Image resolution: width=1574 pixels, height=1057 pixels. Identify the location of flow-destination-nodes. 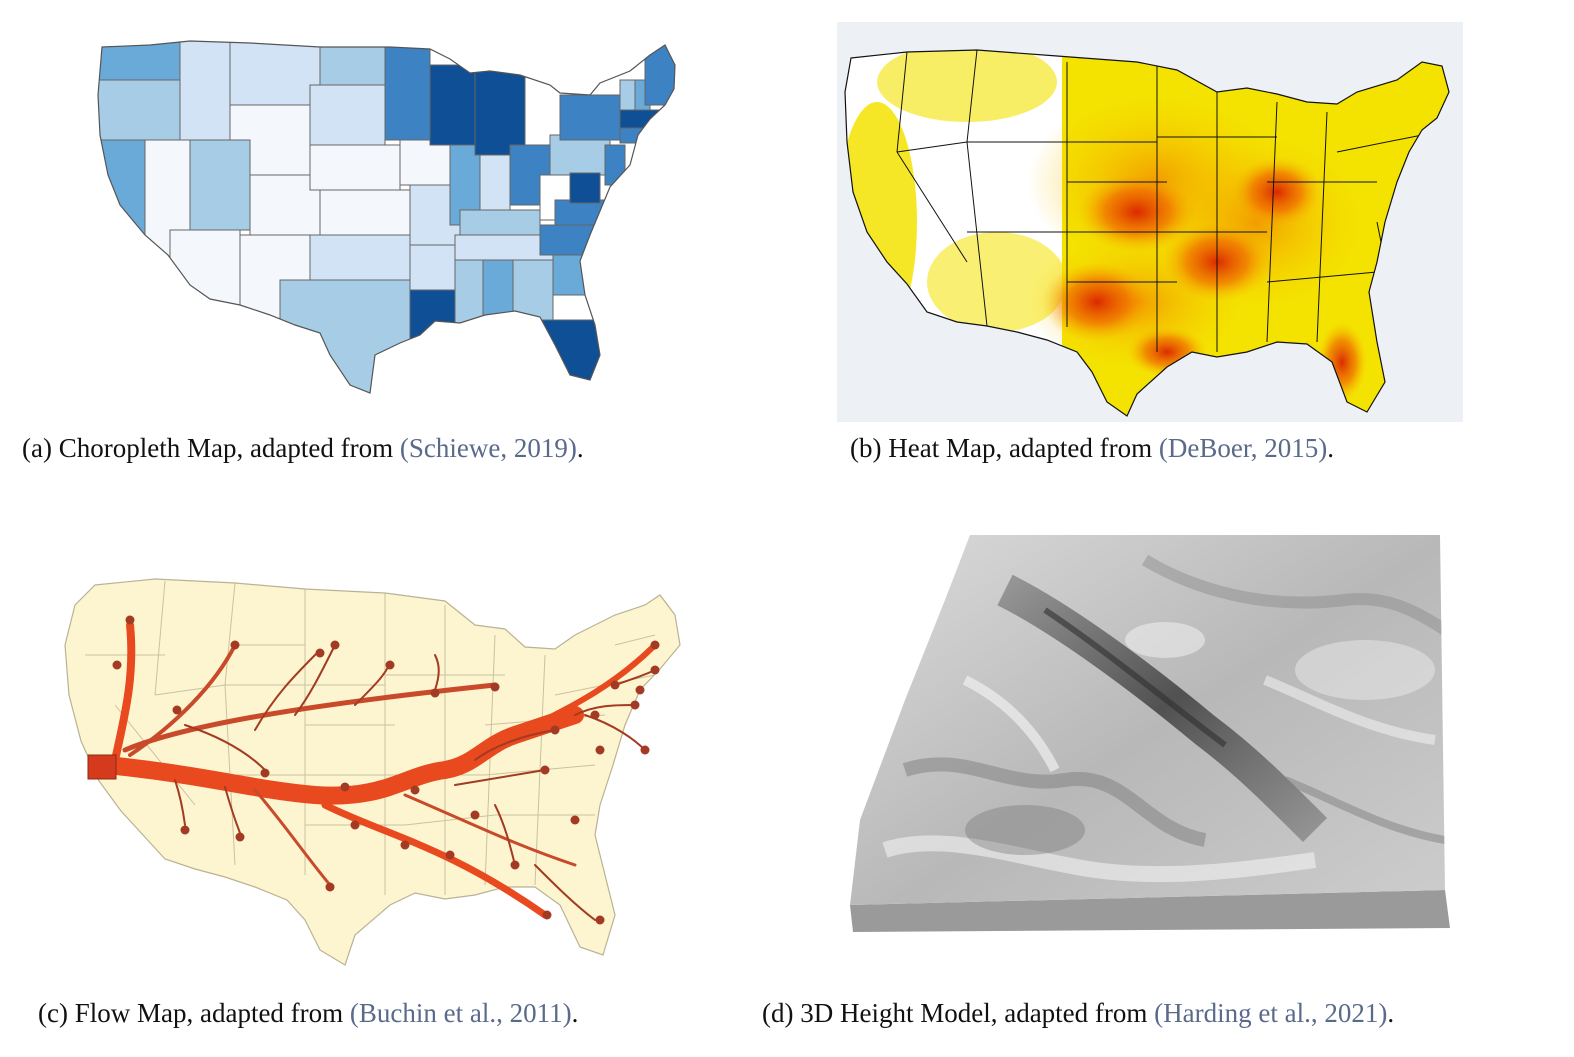
(386, 770).